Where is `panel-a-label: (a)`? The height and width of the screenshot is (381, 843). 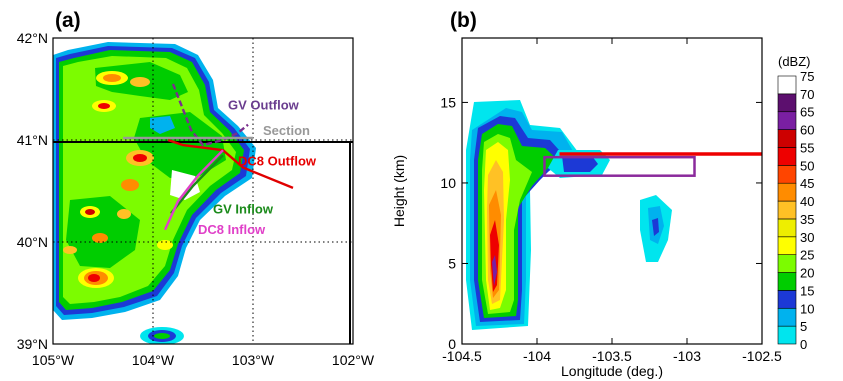
panel-a-label: (a) is located at coordinates (68, 20).